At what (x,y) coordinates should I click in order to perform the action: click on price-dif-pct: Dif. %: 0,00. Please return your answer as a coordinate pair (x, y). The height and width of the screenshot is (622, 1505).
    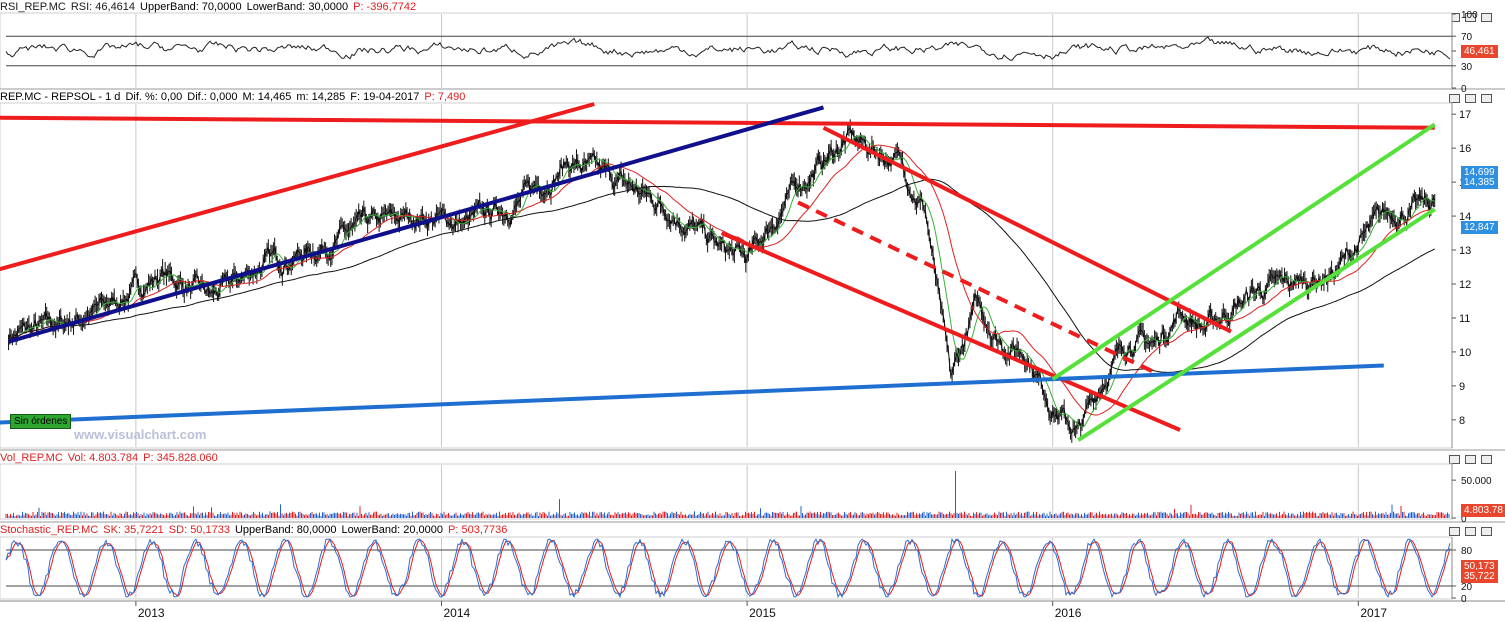
    Looking at the image, I should click on (154, 97).